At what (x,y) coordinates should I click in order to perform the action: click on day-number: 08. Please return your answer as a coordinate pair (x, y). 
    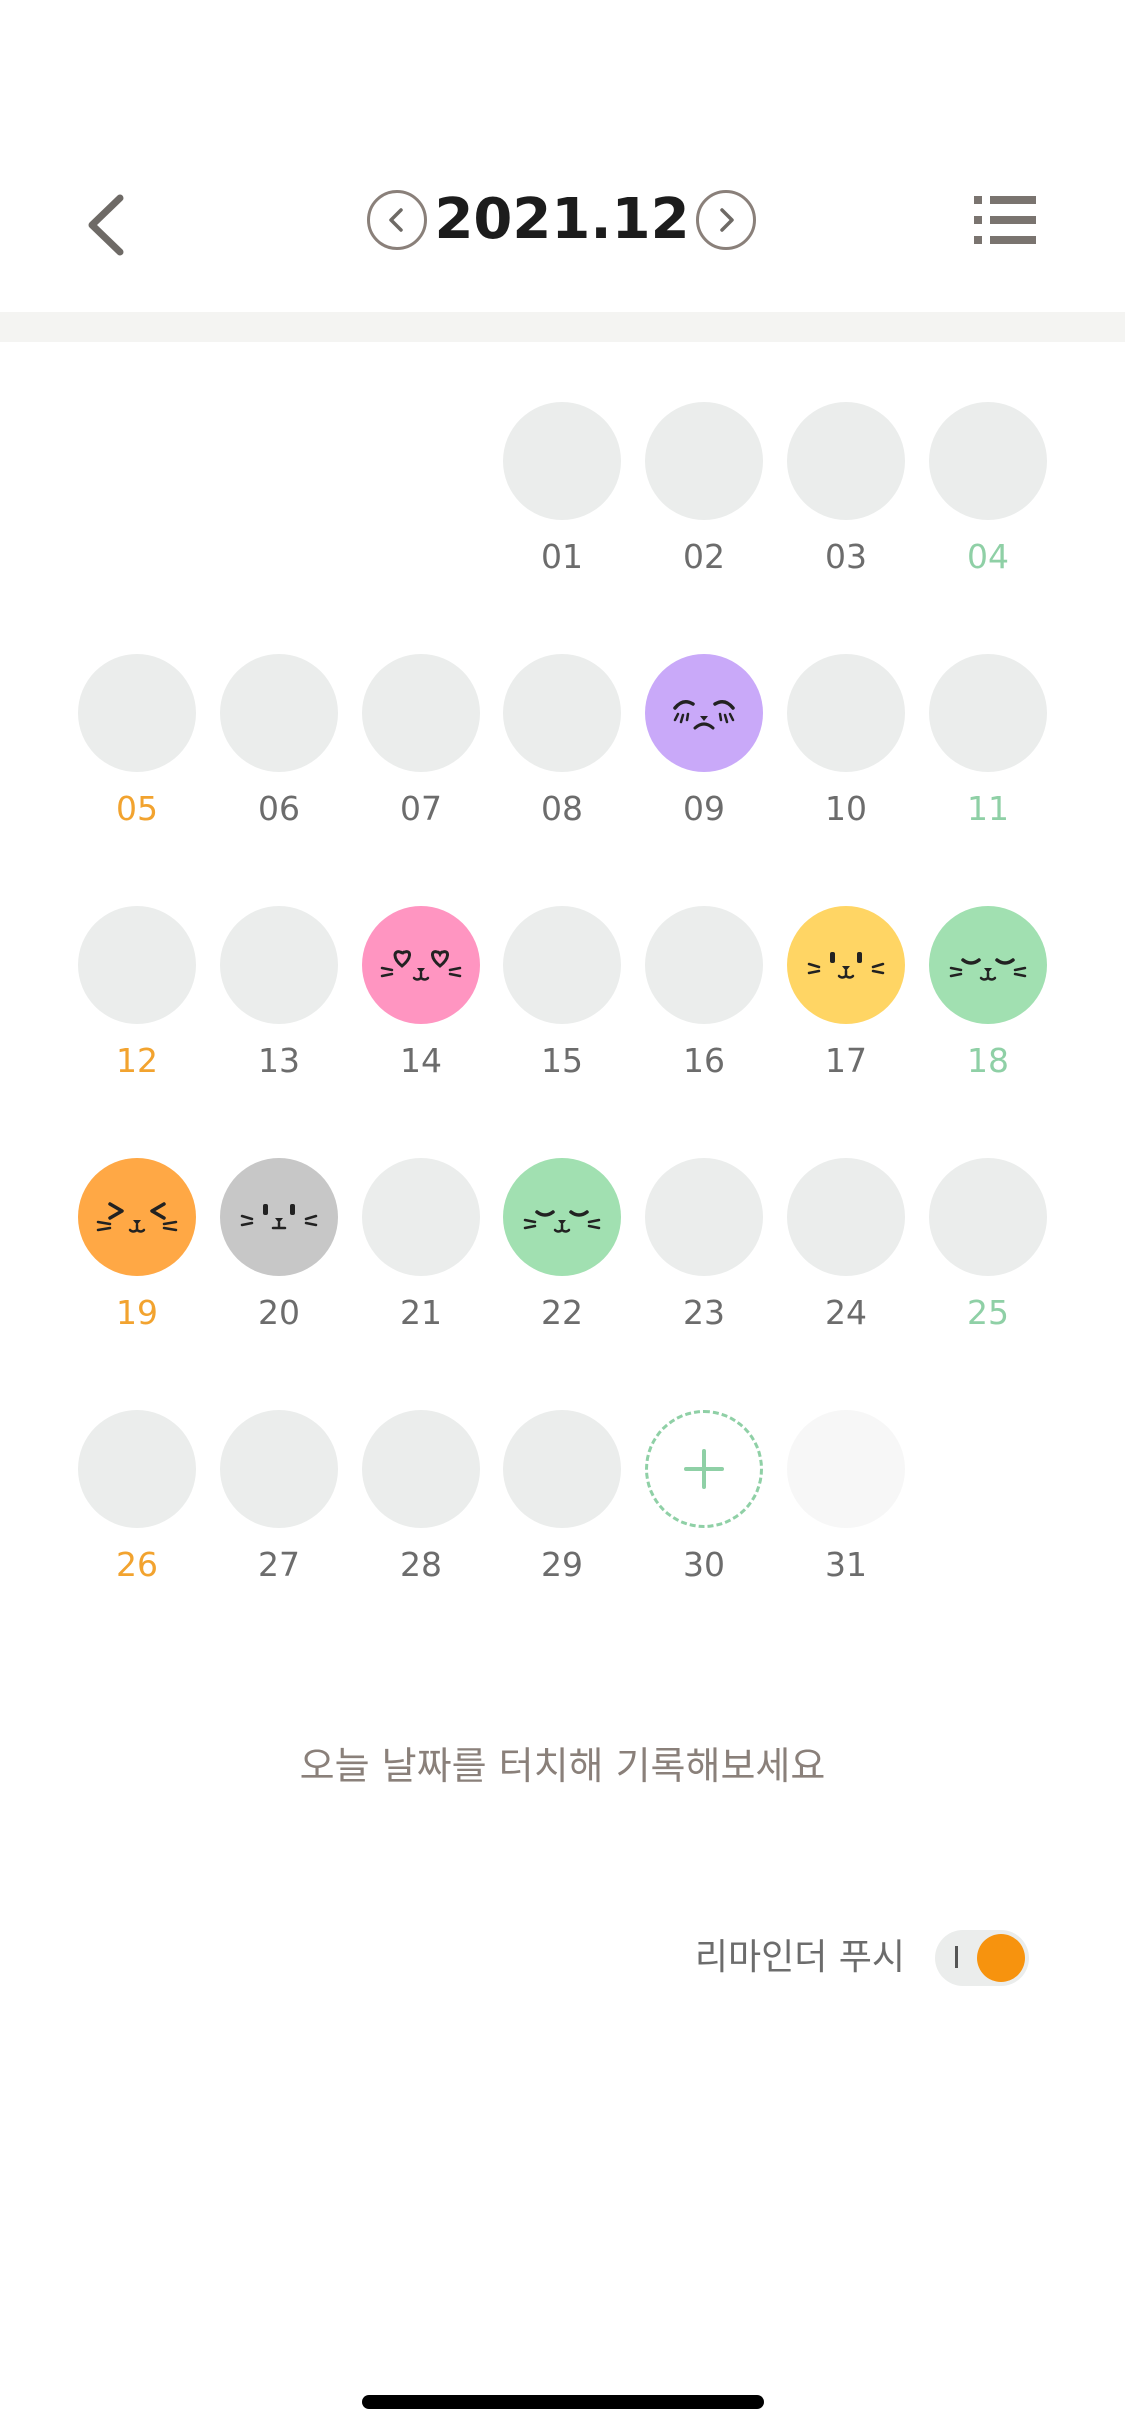
    Looking at the image, I should click on (562, 808).